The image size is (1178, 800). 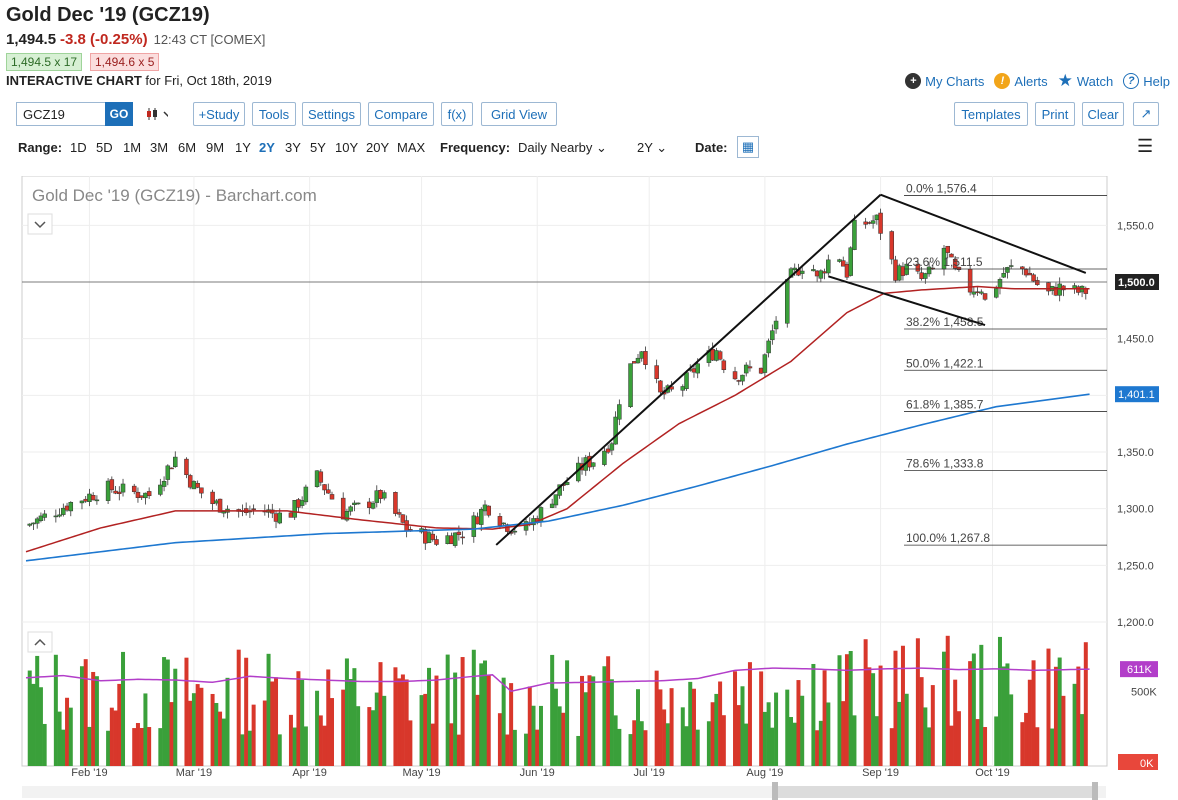 I want to click on print-button: Print, so click(x=1055, y=114).